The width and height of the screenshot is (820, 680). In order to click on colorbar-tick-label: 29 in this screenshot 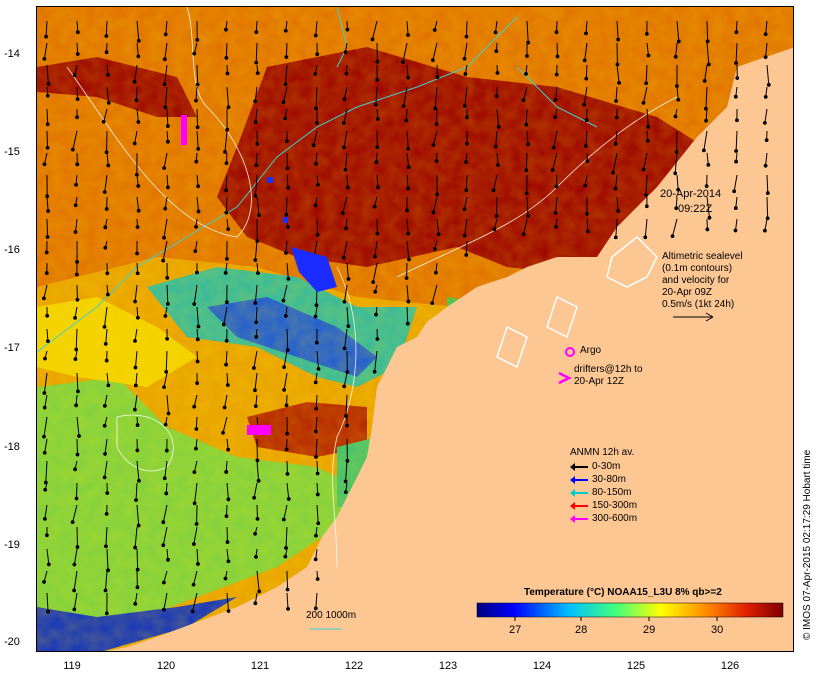, I will do `click(649, 630)`.